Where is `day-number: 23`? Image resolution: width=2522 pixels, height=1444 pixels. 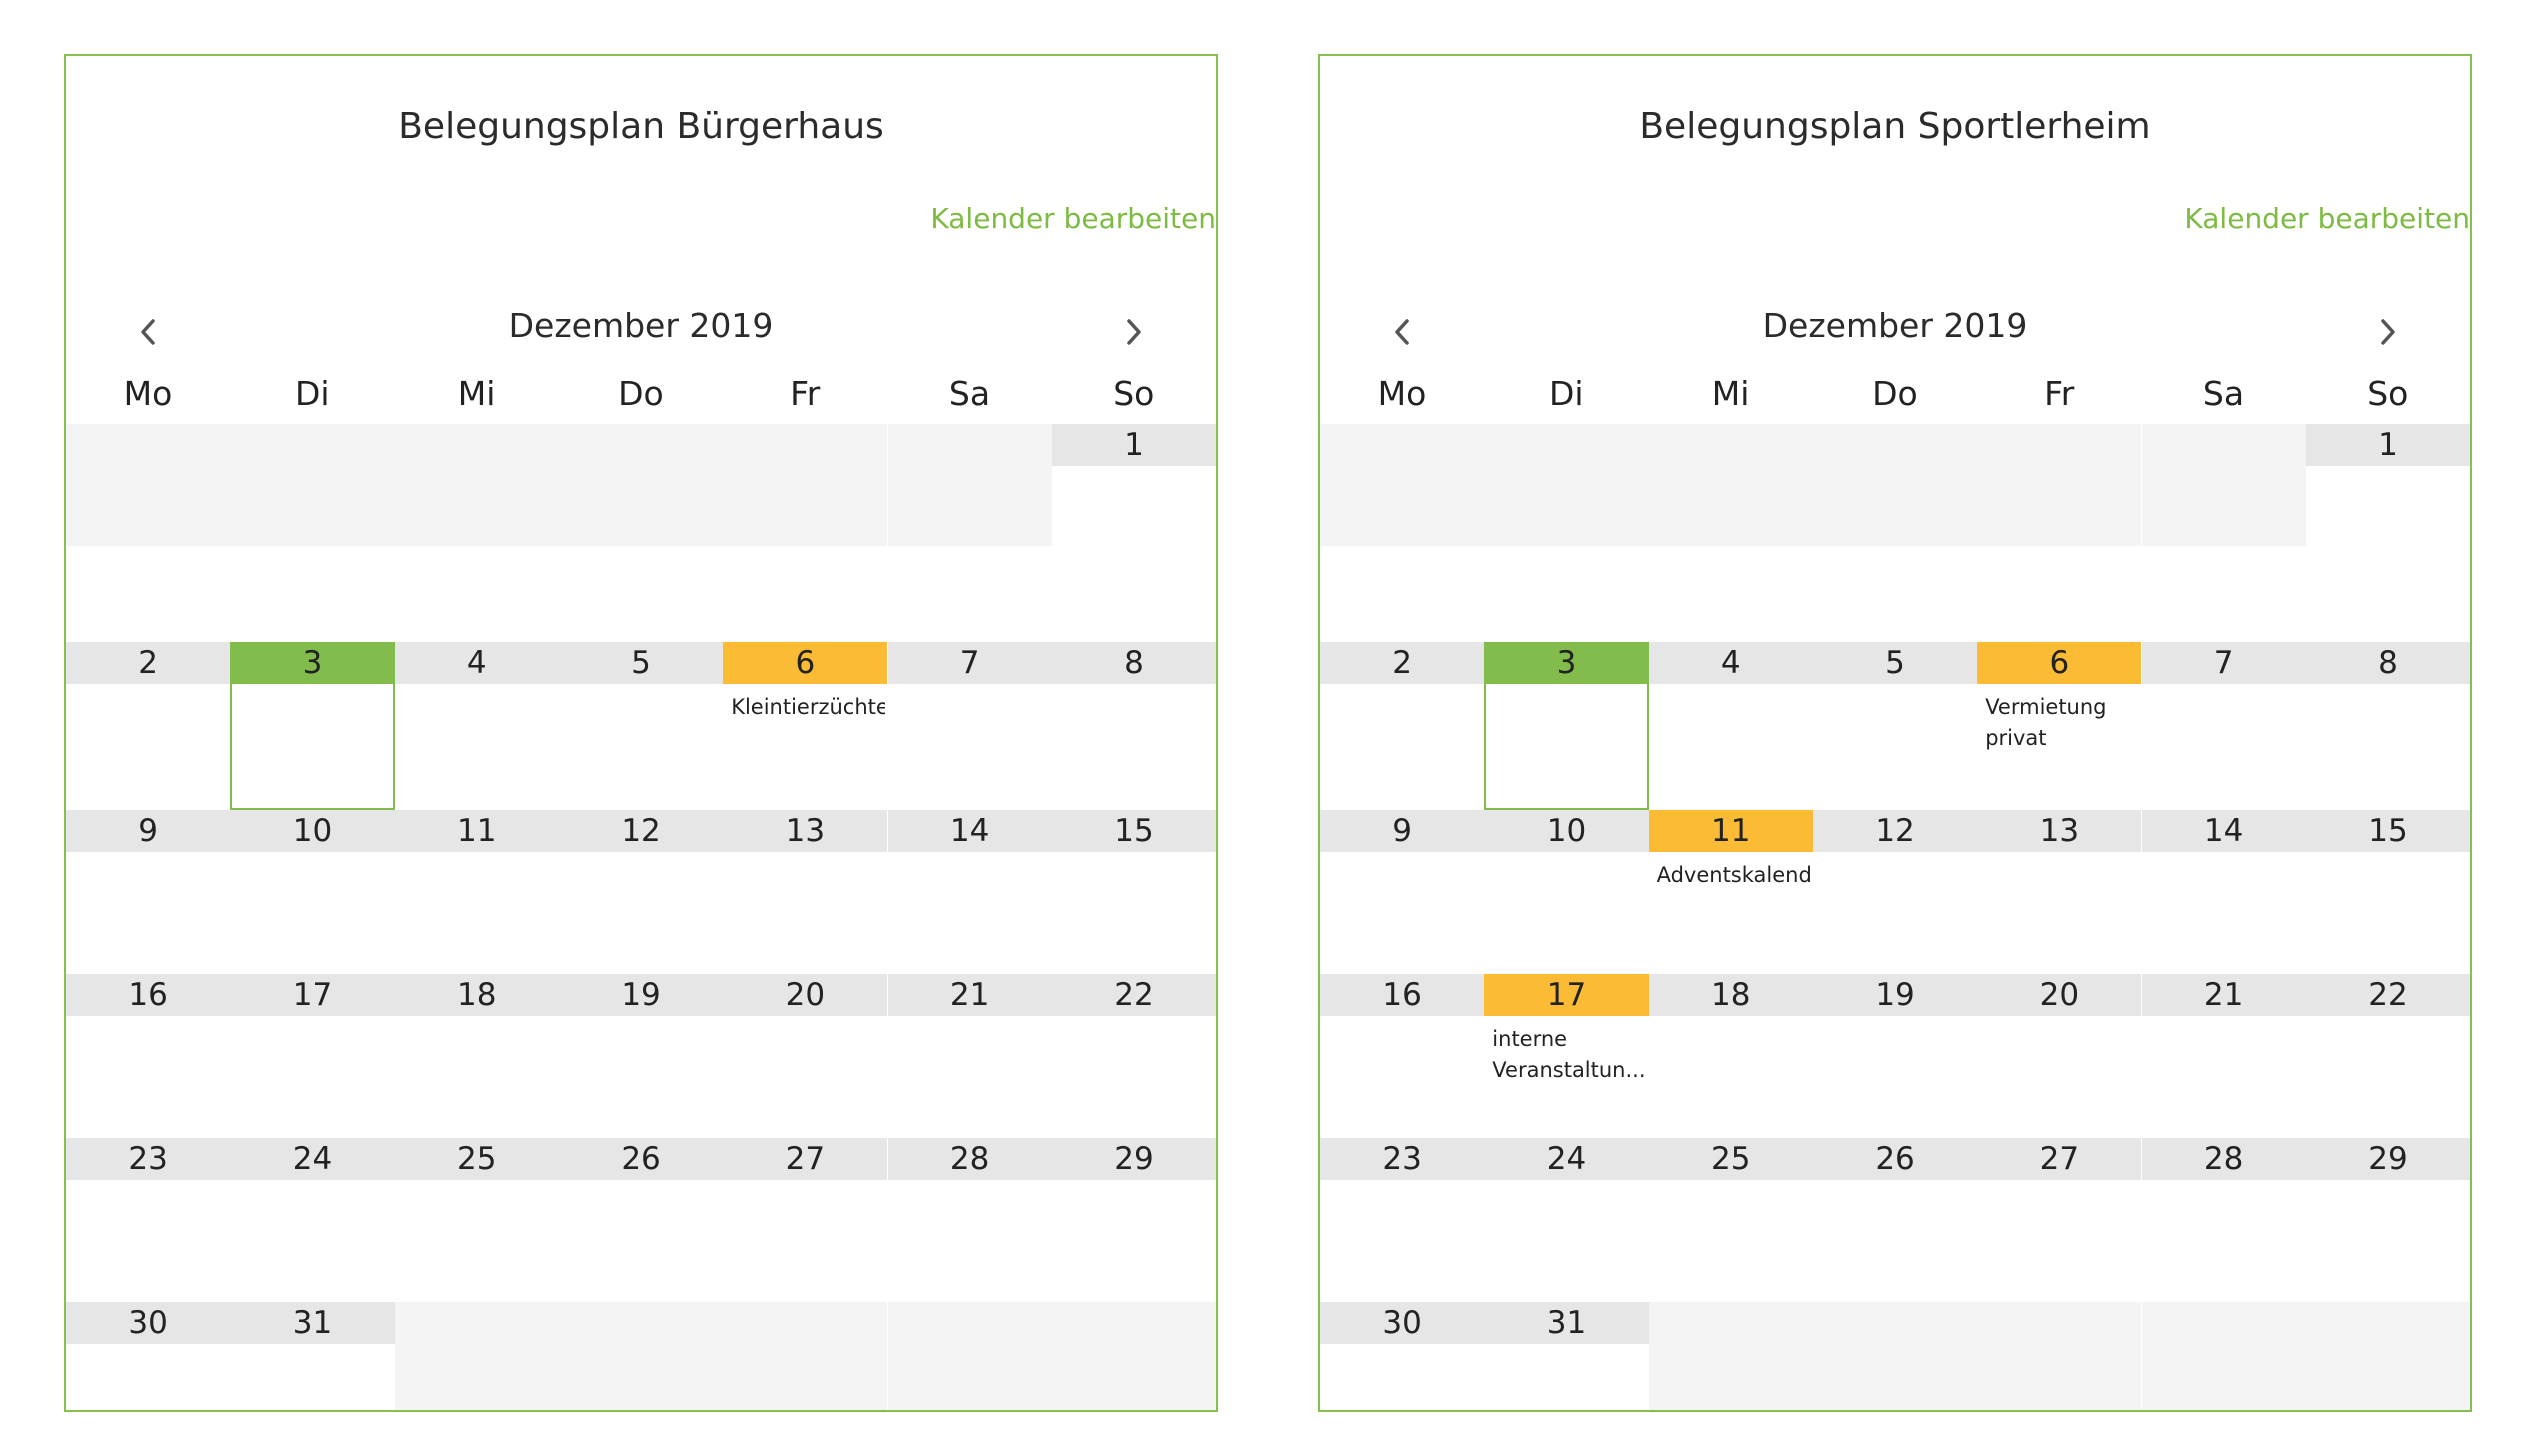 day-number: 23 is located at coordinates (1402, 1159).